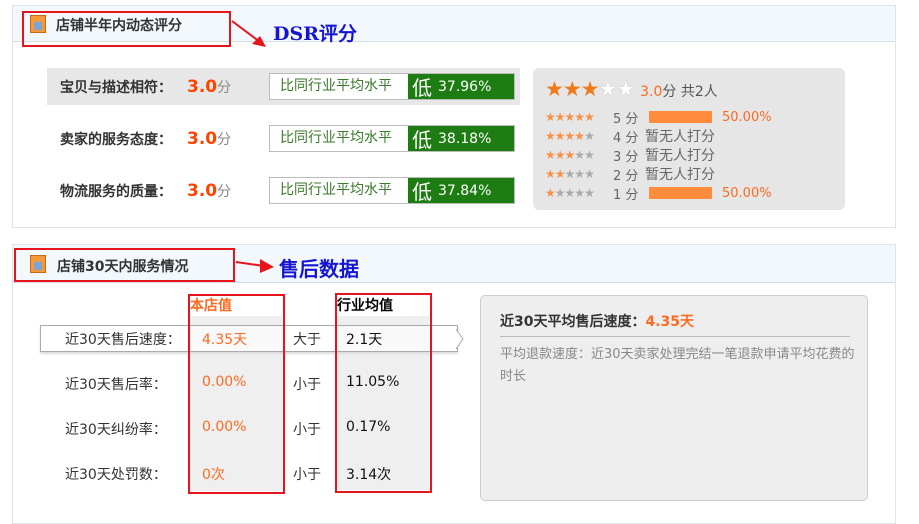 This screenshot has width=919, height=524. I want to click on industry-compare-badge: 比同行业平均水平 低 38.18%, so click(392, 138).